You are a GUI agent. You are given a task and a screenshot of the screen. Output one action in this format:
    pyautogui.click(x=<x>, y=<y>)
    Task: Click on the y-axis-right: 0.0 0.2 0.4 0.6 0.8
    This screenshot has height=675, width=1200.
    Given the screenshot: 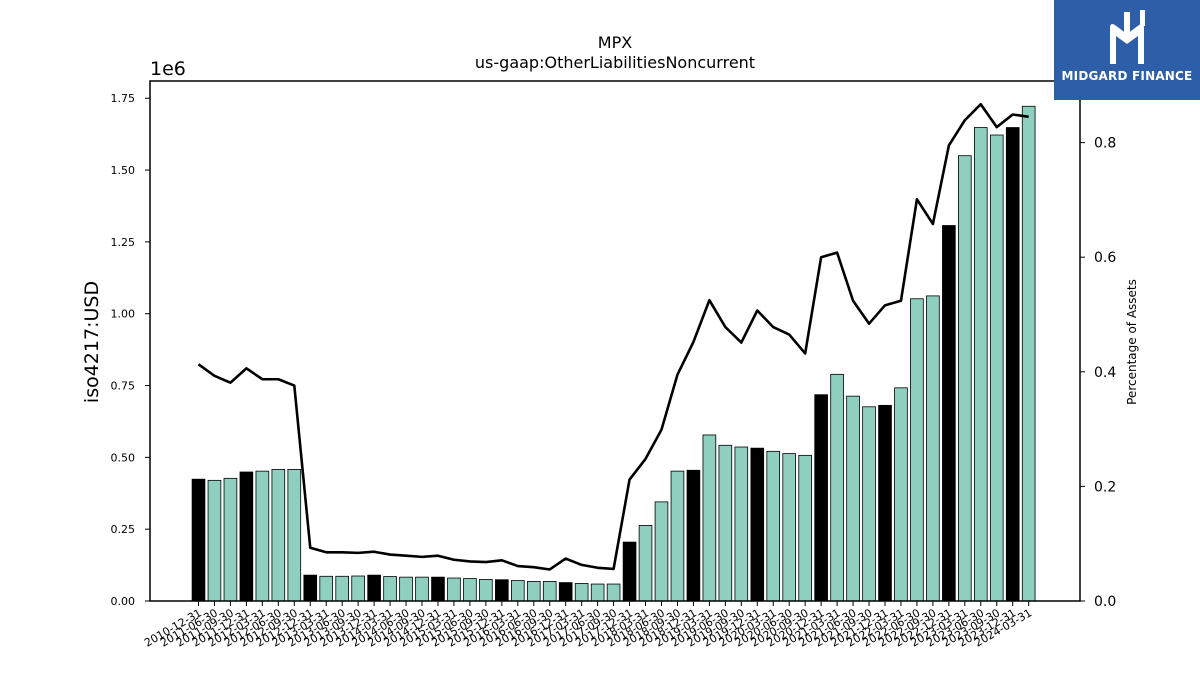 What is the action you would take?
    pyautogui.click(x=1098, y=373)
    